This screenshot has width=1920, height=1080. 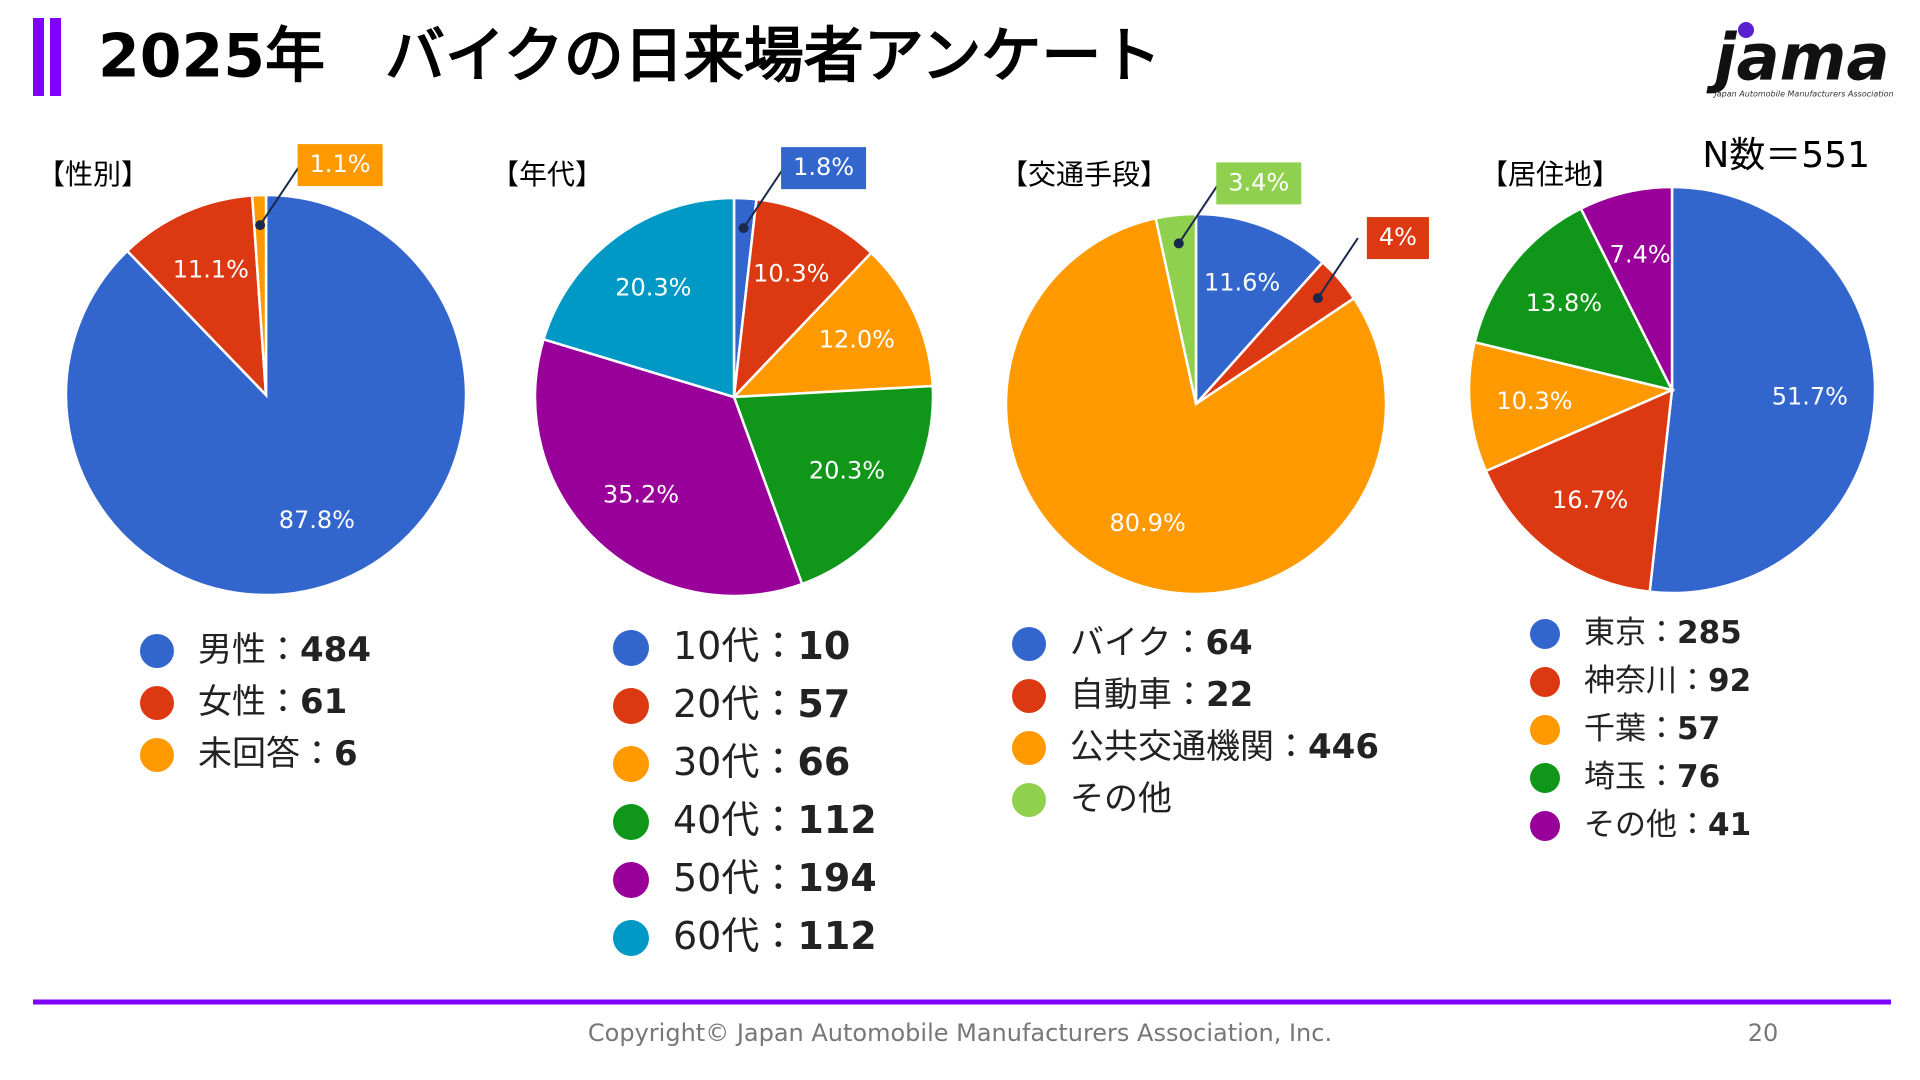 I want to click on slice-label: 12.0%, so click(x=857, y=339).